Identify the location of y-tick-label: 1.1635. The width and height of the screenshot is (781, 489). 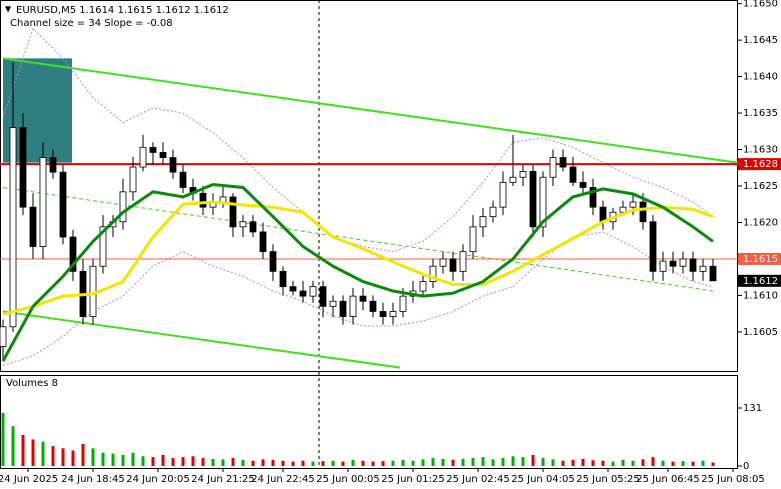
(760, 113).